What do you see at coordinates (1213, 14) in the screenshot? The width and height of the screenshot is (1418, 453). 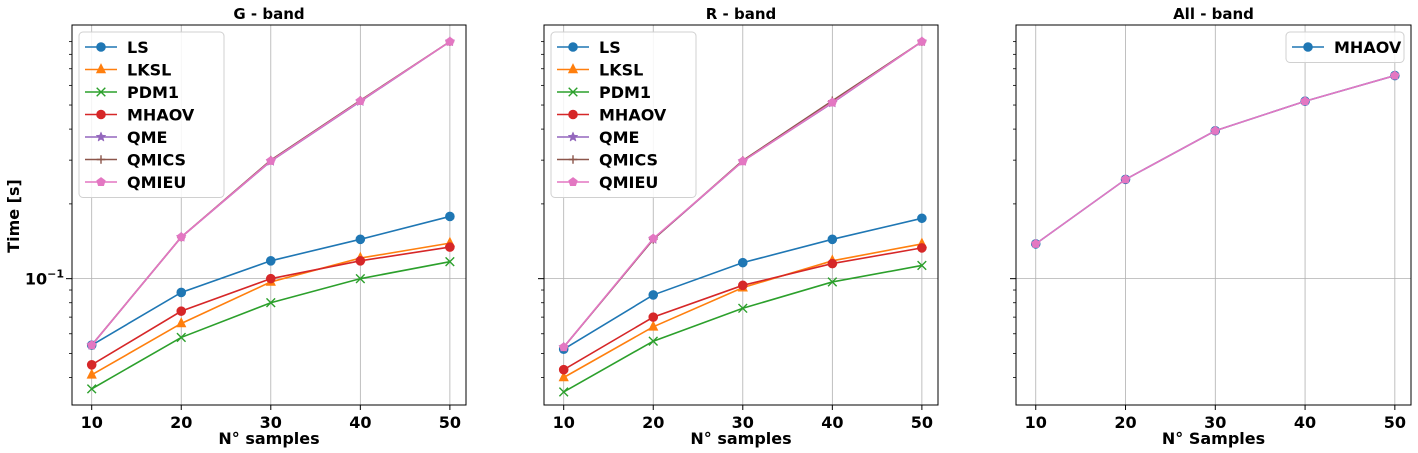 I see `chart-title: All - band` at bounding box center [1213, 14].